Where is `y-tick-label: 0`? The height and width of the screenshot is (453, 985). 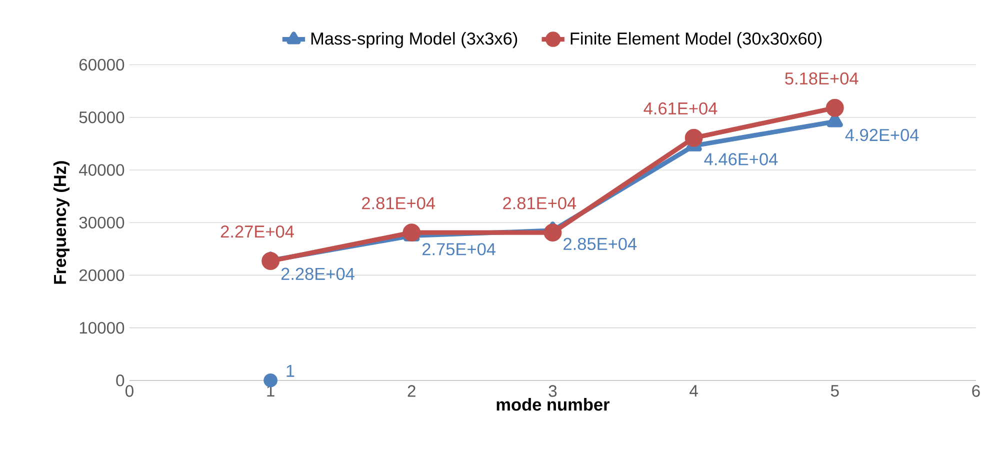 y-tick-label: 0 is located at coordinates (120, 380).